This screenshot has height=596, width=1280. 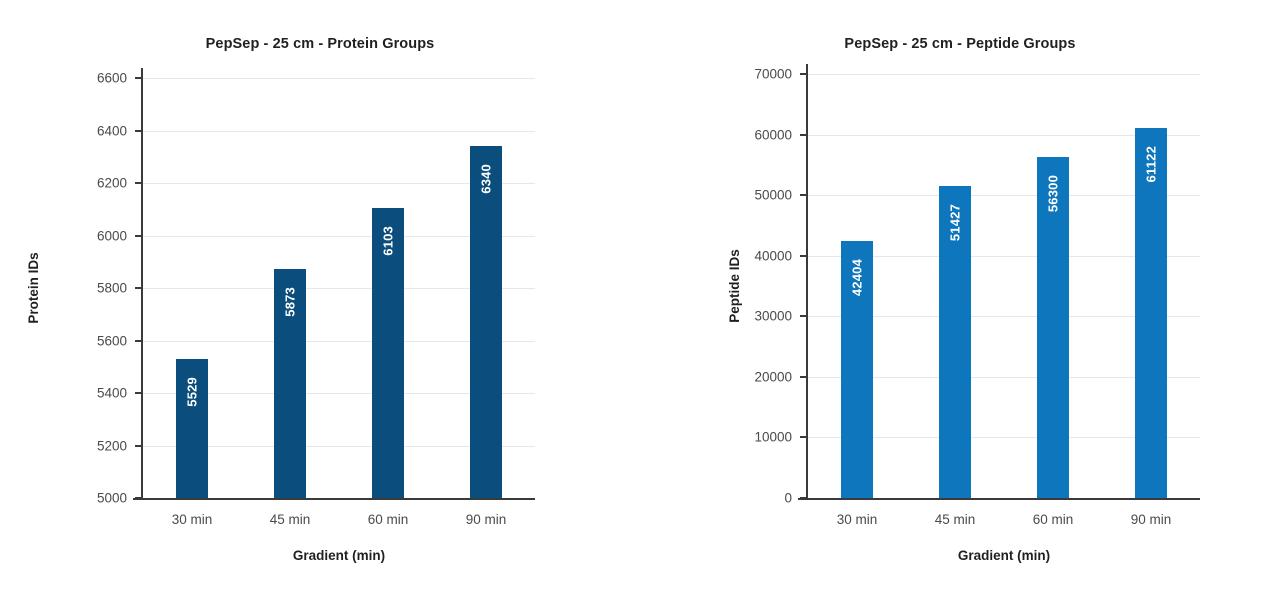 What do you see at coordinates (773, 437) in the screenshot?
I see `y-axis-tick-label: 10000` at bounding box center [773, 437].